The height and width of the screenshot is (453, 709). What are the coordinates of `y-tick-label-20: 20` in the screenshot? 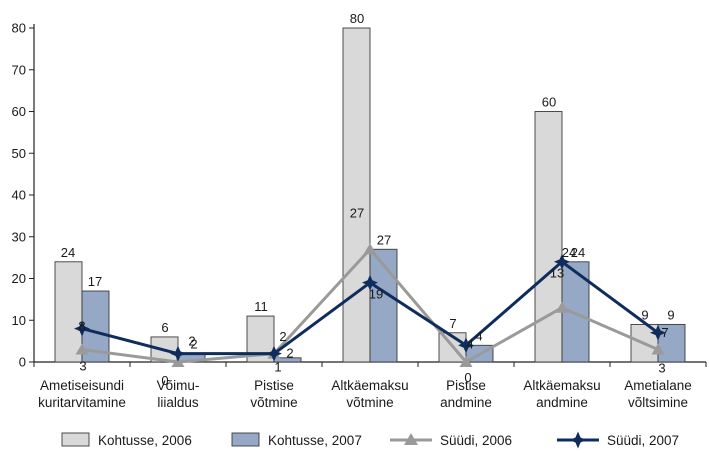 It's located at (19, 278).